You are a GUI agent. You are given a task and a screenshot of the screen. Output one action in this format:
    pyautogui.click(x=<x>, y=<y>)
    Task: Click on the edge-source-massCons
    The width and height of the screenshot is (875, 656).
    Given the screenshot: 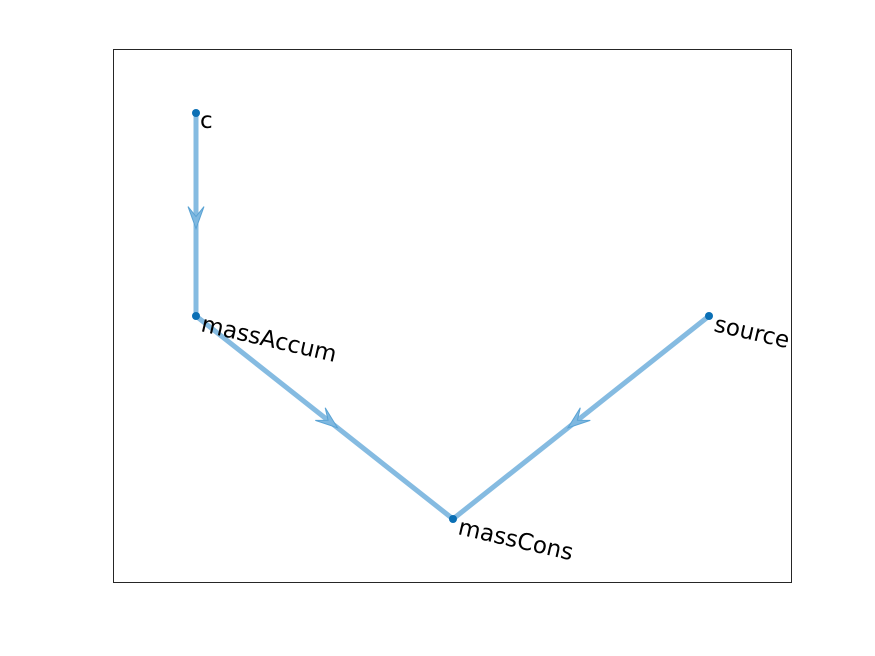 What is the action you would take?
    pyautogui.click(x=581, y=417)
    